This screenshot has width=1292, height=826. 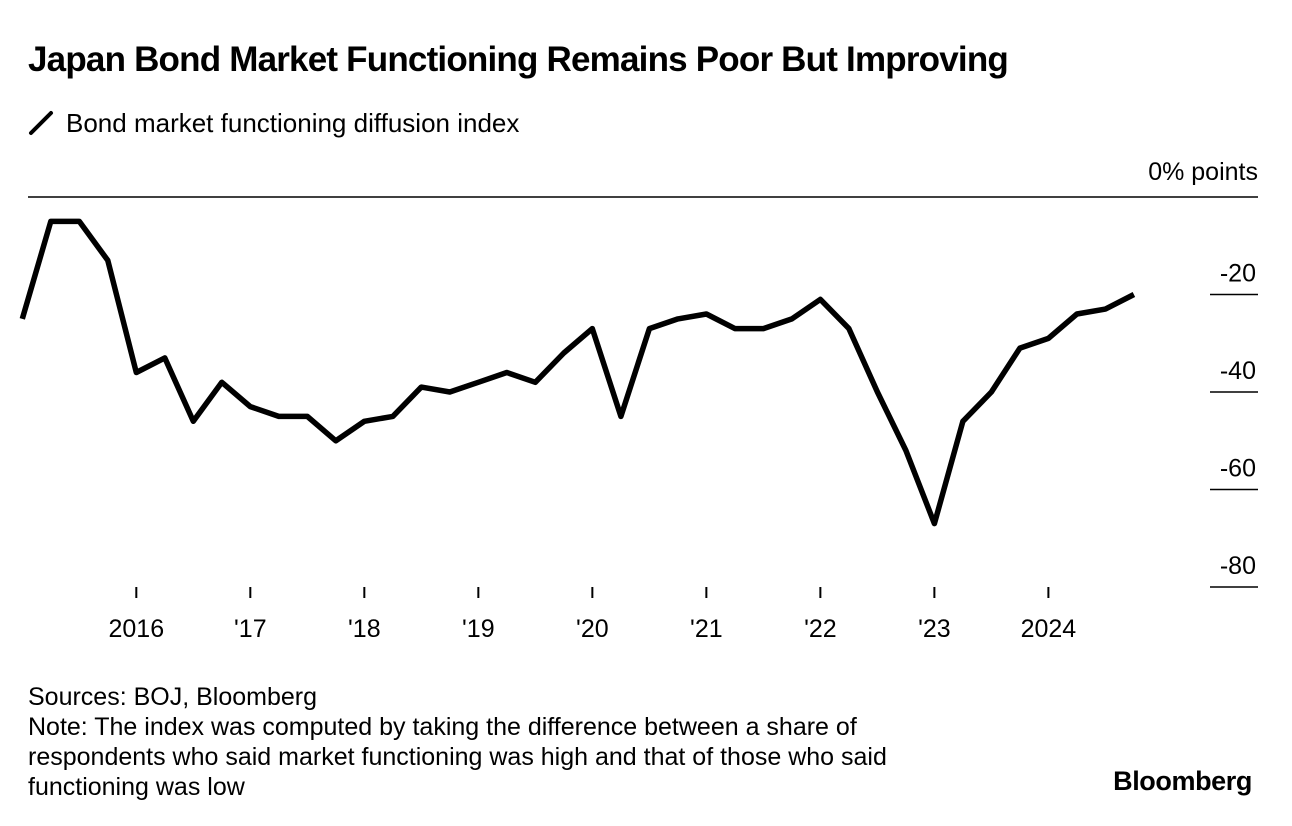 What do you see at coordinates (1238, 566) in the screenshot?
I see `y-tick-label: -80` at bounding box center [1238, 566].